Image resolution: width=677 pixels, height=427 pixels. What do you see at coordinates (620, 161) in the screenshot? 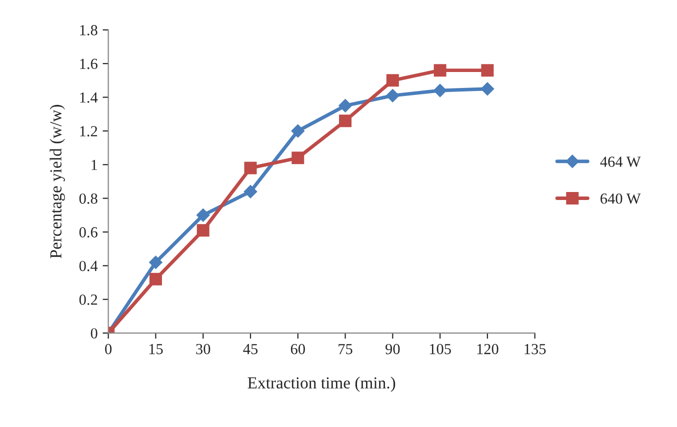
I see `legend-label: 464 W` at bounding box center [620, 161].